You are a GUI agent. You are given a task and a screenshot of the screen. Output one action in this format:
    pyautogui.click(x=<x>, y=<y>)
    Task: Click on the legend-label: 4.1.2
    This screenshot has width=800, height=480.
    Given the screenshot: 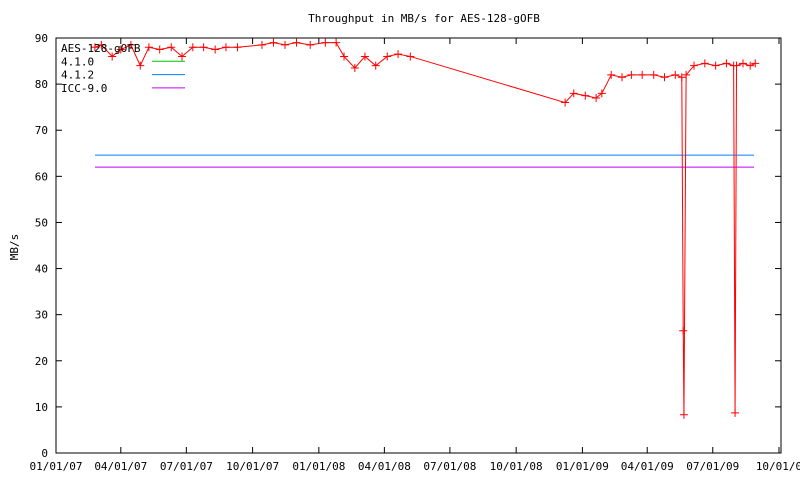 What is the action you would take?
    pyautogui.click(x=77, y=75)
    